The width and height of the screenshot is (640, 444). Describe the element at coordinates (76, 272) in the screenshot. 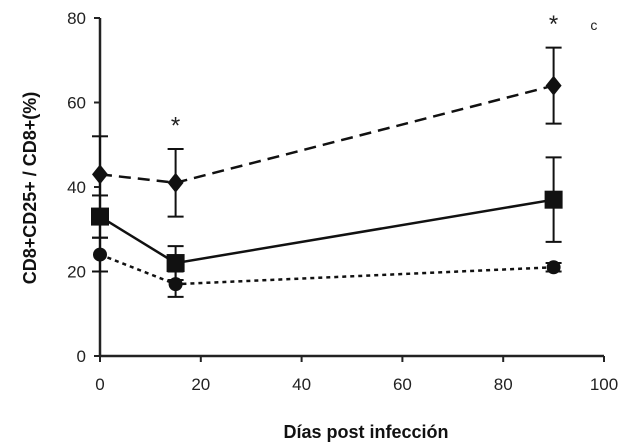

I see `y-tick-label-1: 20` at that location.